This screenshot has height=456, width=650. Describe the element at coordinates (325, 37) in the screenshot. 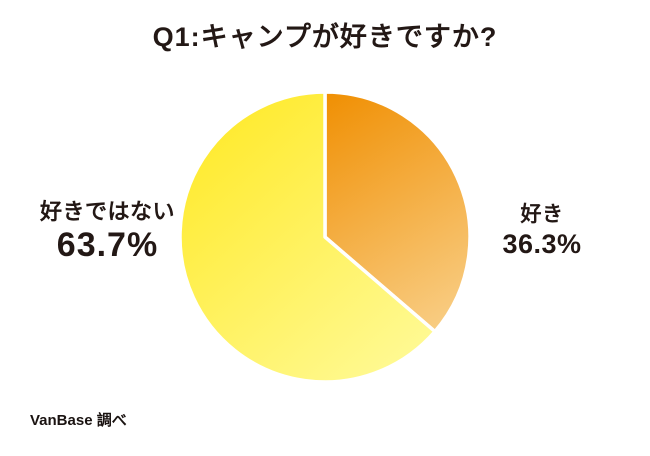

I see `chart-title: Q1:キャンプが好きですか?` at that location.